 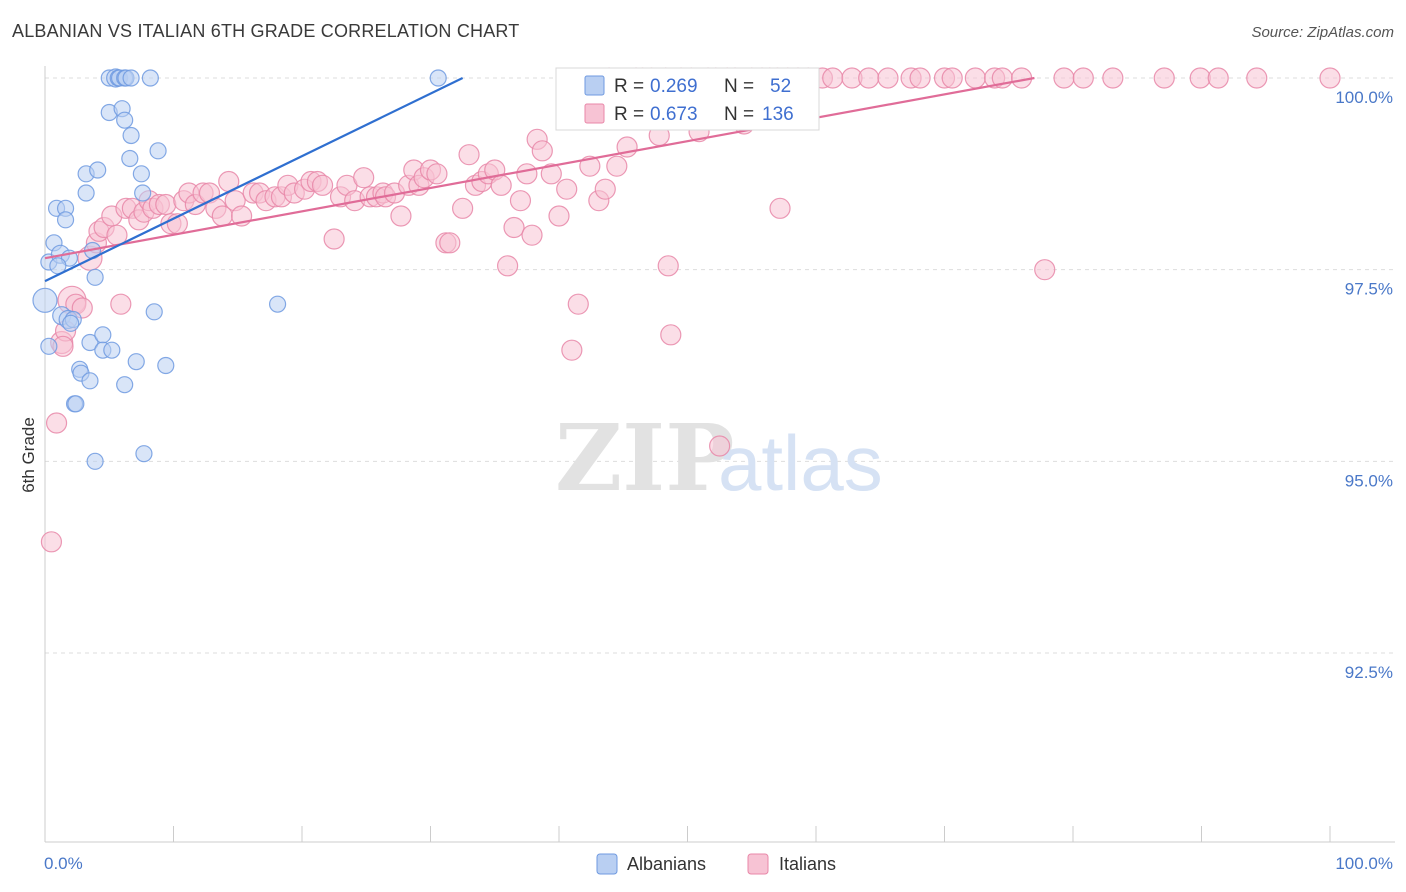 What do you see at coordinates (1369, 480) in the screenshot?
I see `y-tick-label-2: 95.0%` at bounding box center [1369, 480].